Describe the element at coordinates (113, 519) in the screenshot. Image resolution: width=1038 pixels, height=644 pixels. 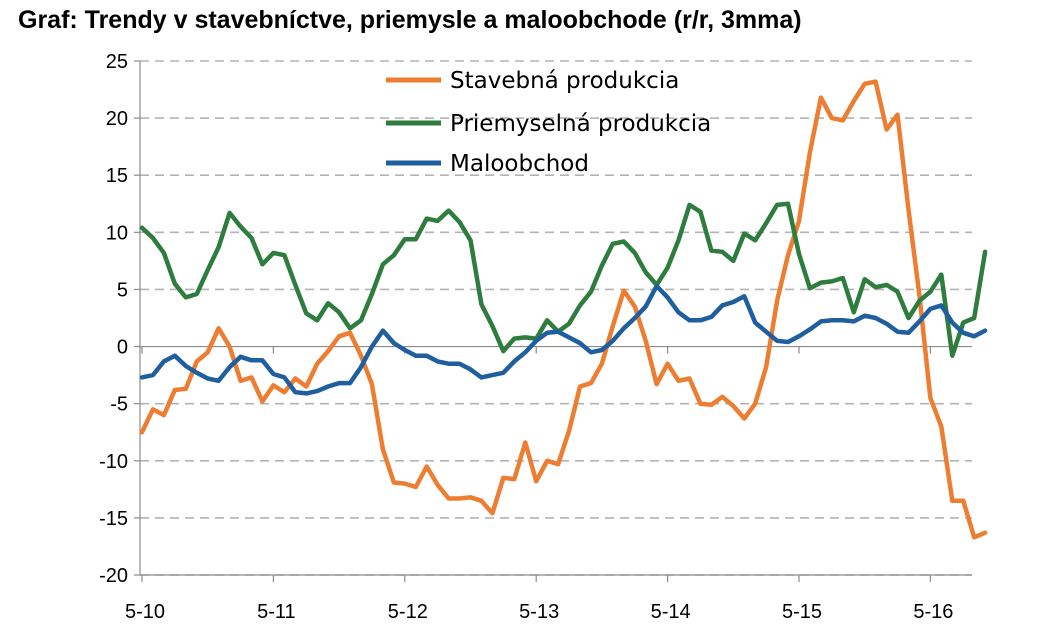
I see `y-tick-label: -15` at that location.